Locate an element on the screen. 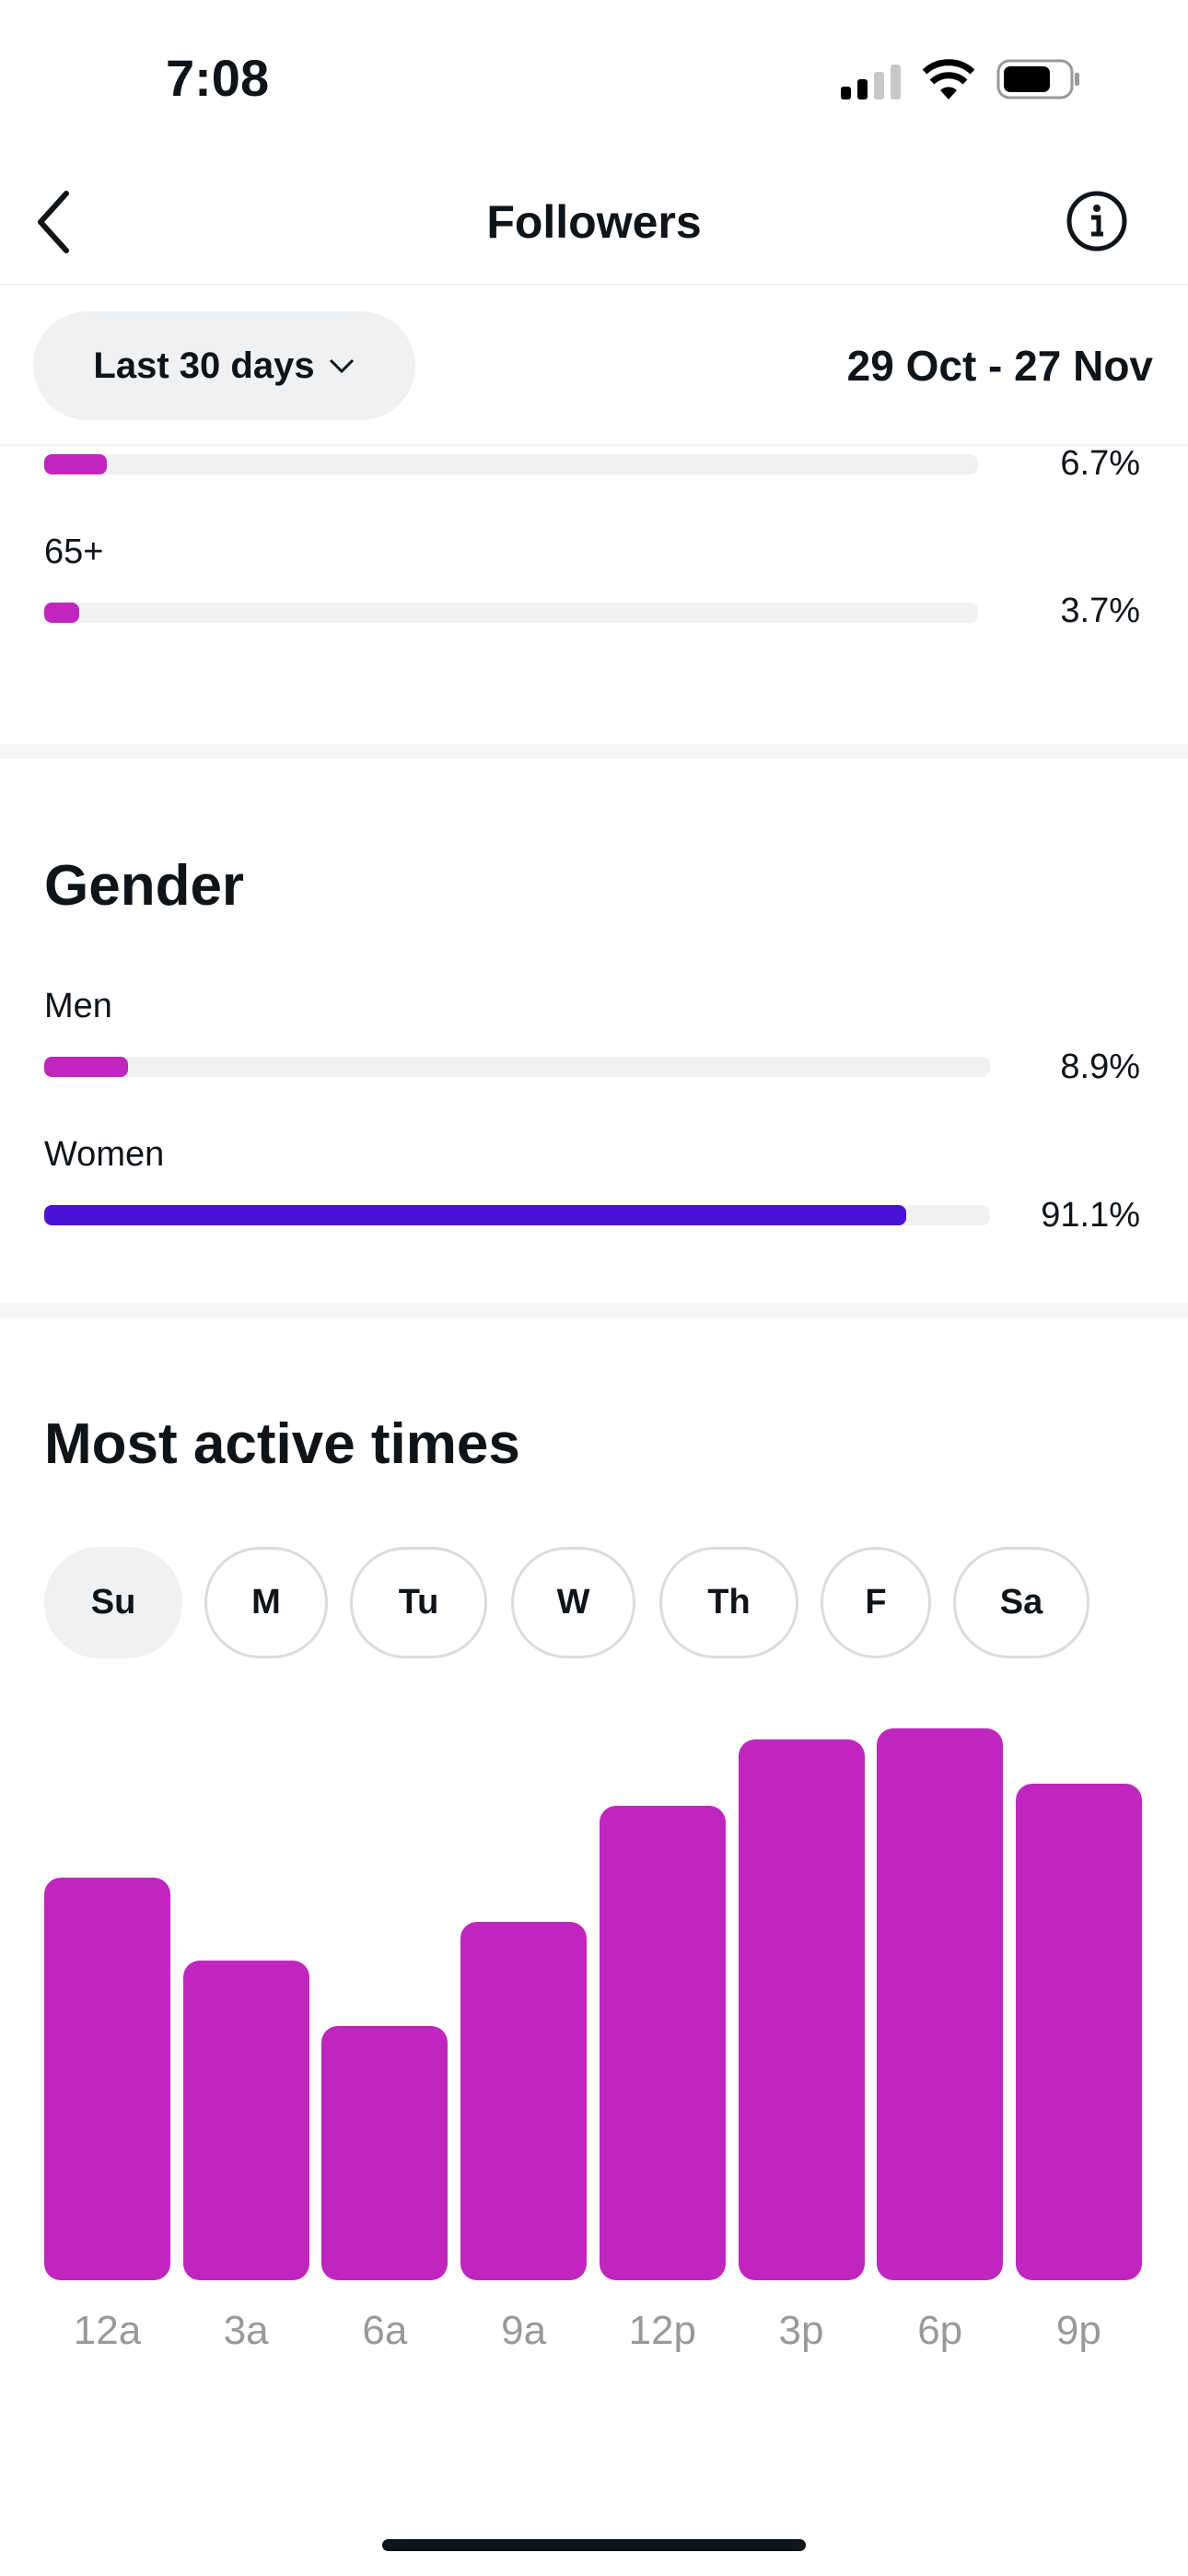 Image resolution: width=1188 pixels, height=2576 pixels. chart-bar-3p is located at coordinates (801, 2009).